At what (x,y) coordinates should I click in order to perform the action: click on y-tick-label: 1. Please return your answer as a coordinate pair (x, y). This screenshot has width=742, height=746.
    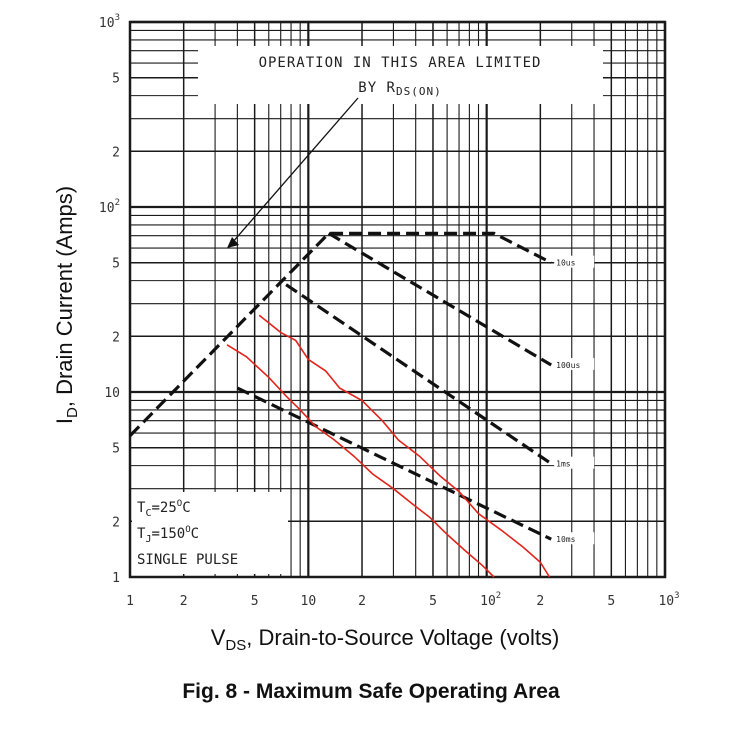
    Looking at the image, I should click on (116, 578).